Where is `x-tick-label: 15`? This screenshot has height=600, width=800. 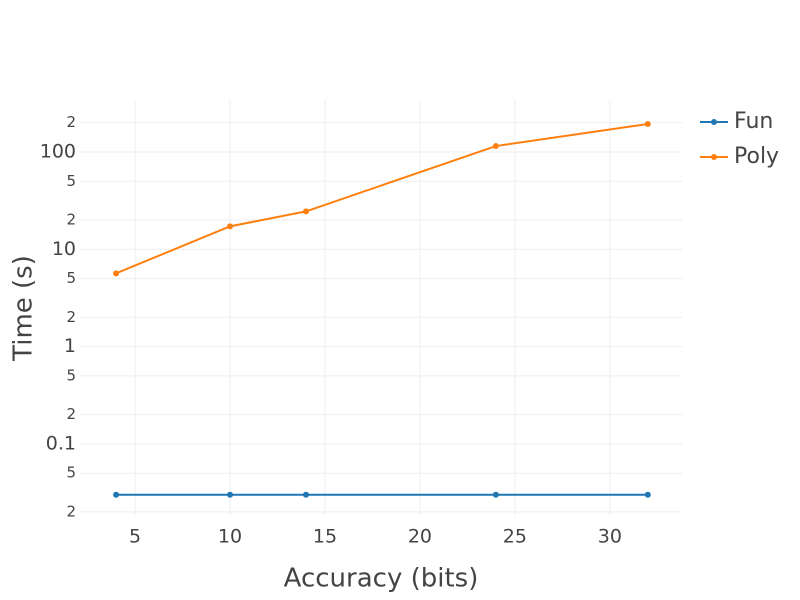
x-tick-label: 15 is located at coordinates (325, 537).